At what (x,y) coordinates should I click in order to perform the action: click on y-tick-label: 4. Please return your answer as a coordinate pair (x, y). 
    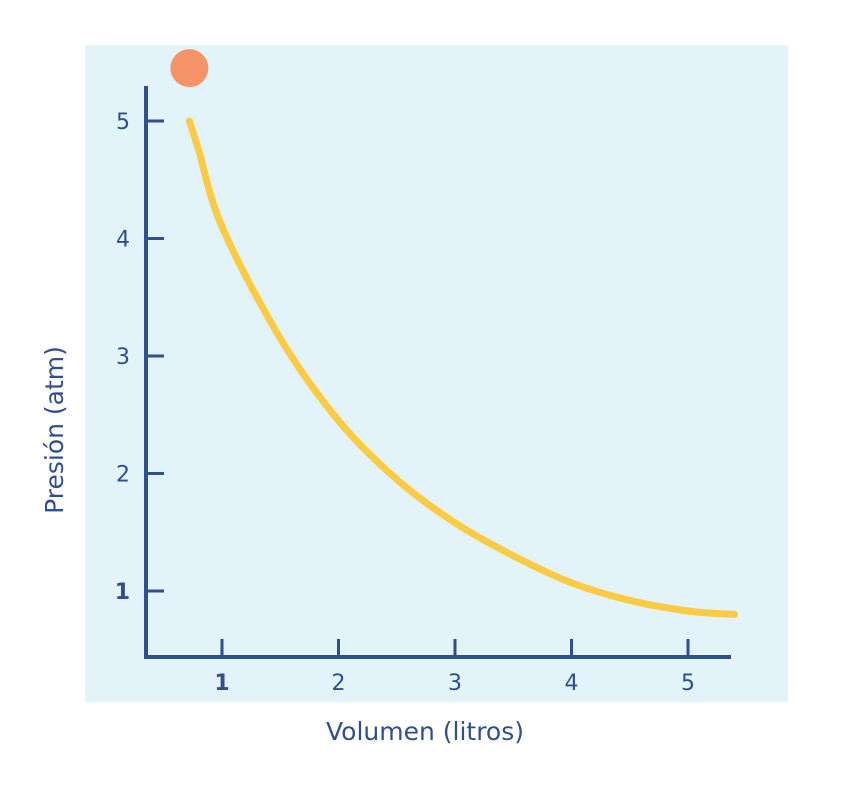
    Looking at the image, I should click on (123, 240).